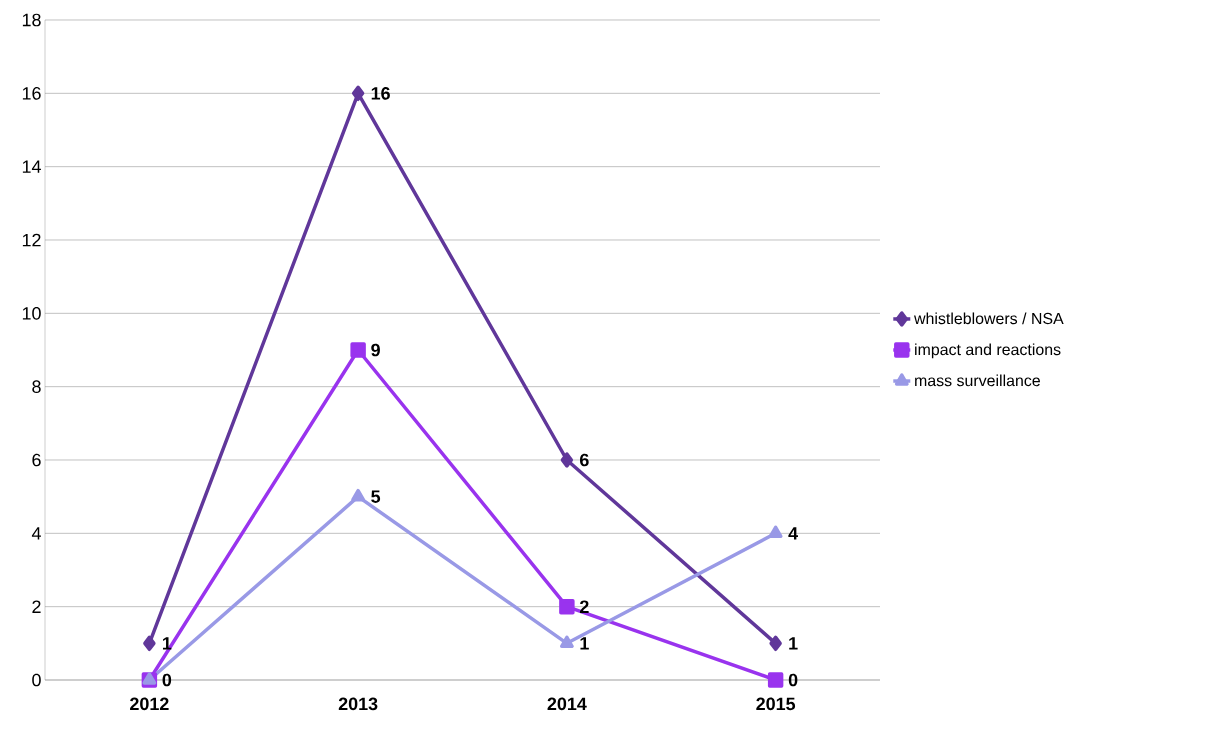  I want to click on legend-label: whistleblowers / NSA, so click(989, 318).